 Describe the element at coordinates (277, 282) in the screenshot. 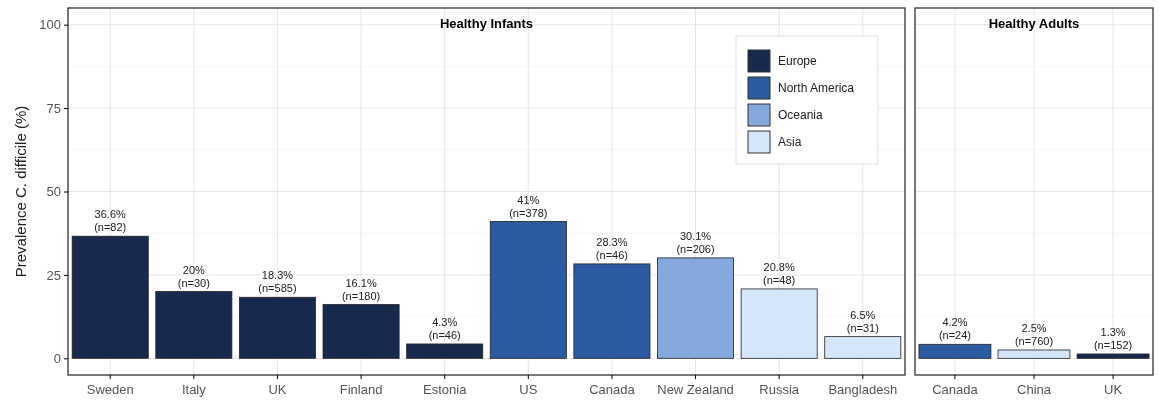

I see `data-label: 18.3% (n=585)` at that location.